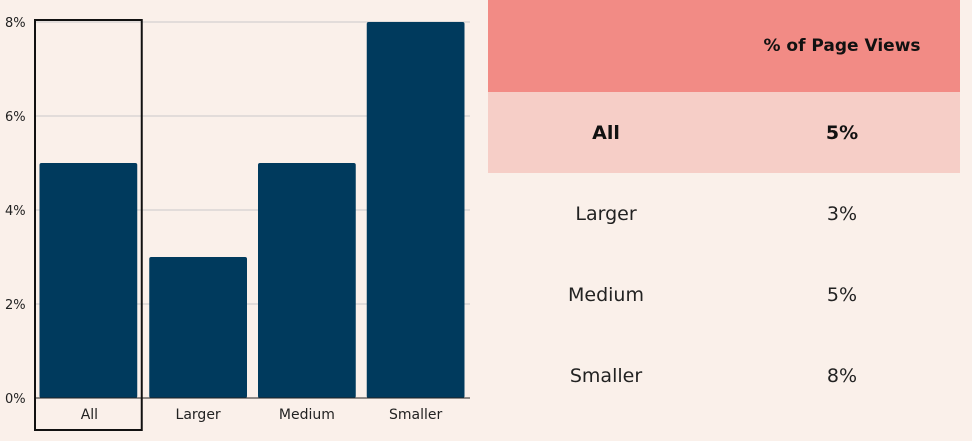 This screenshot has width=972, height=441. I want to click on table-header-row: % of Page Views, so click(724, 46).